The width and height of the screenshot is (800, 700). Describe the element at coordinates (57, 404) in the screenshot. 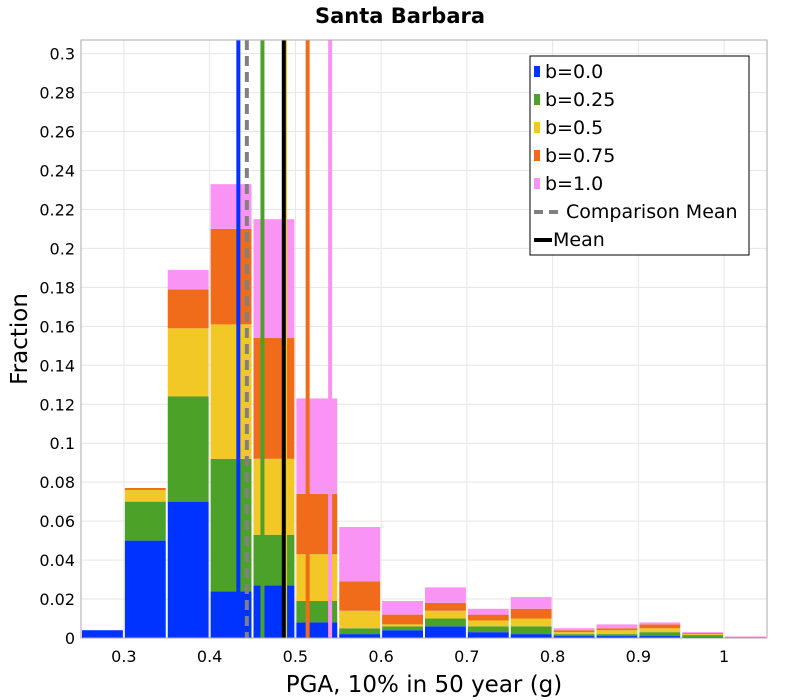

I see `y-tick-label: 0.12` at that location.